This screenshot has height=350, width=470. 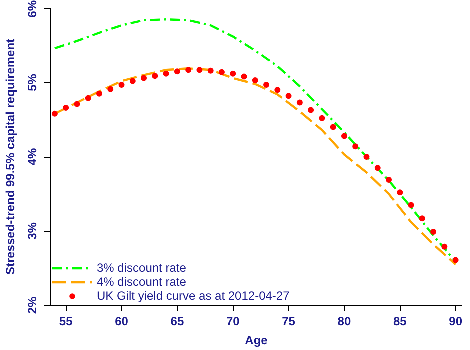 What do you see at coordinates (233, 321) in the screenshot?
I see `x-tick-label: 70` at bounding box center [233, 321].